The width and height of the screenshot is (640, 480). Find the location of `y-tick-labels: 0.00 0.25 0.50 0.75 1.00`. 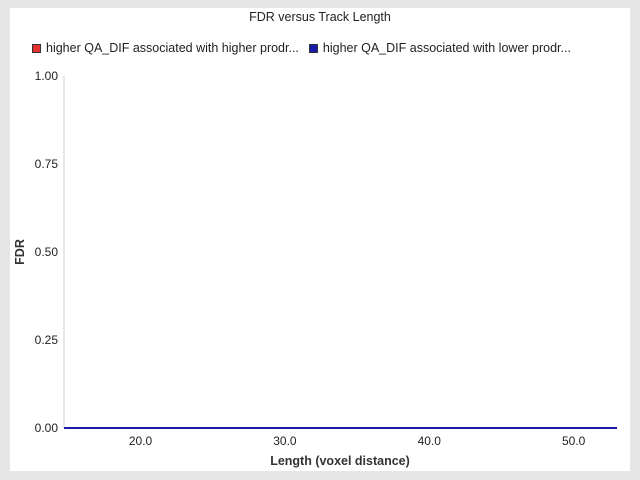

y-tick-labels: 0.00 0.25 0.50 0.75 1.00 is located at coordinates (47, 252).